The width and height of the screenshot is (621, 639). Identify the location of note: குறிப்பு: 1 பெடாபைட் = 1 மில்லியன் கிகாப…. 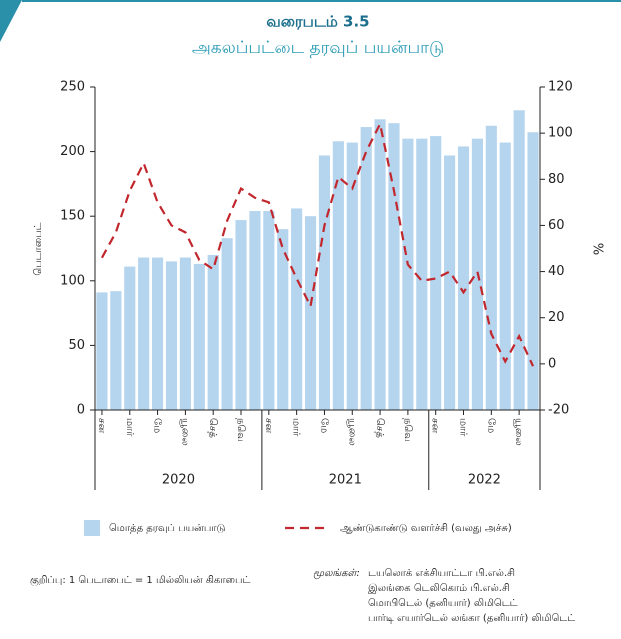
(140, 581).